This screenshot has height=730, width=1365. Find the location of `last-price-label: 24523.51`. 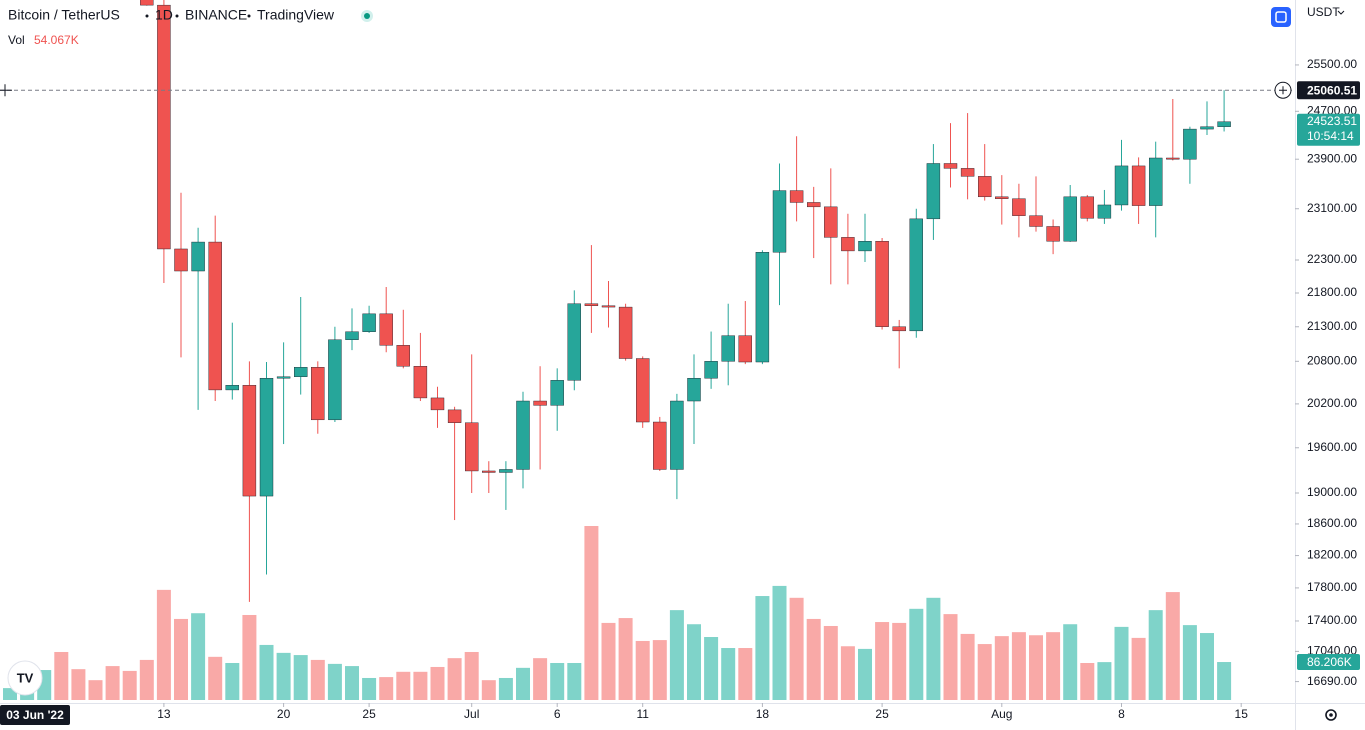

last-price-label: 24523.51 is located at coordinates (1332, 121).